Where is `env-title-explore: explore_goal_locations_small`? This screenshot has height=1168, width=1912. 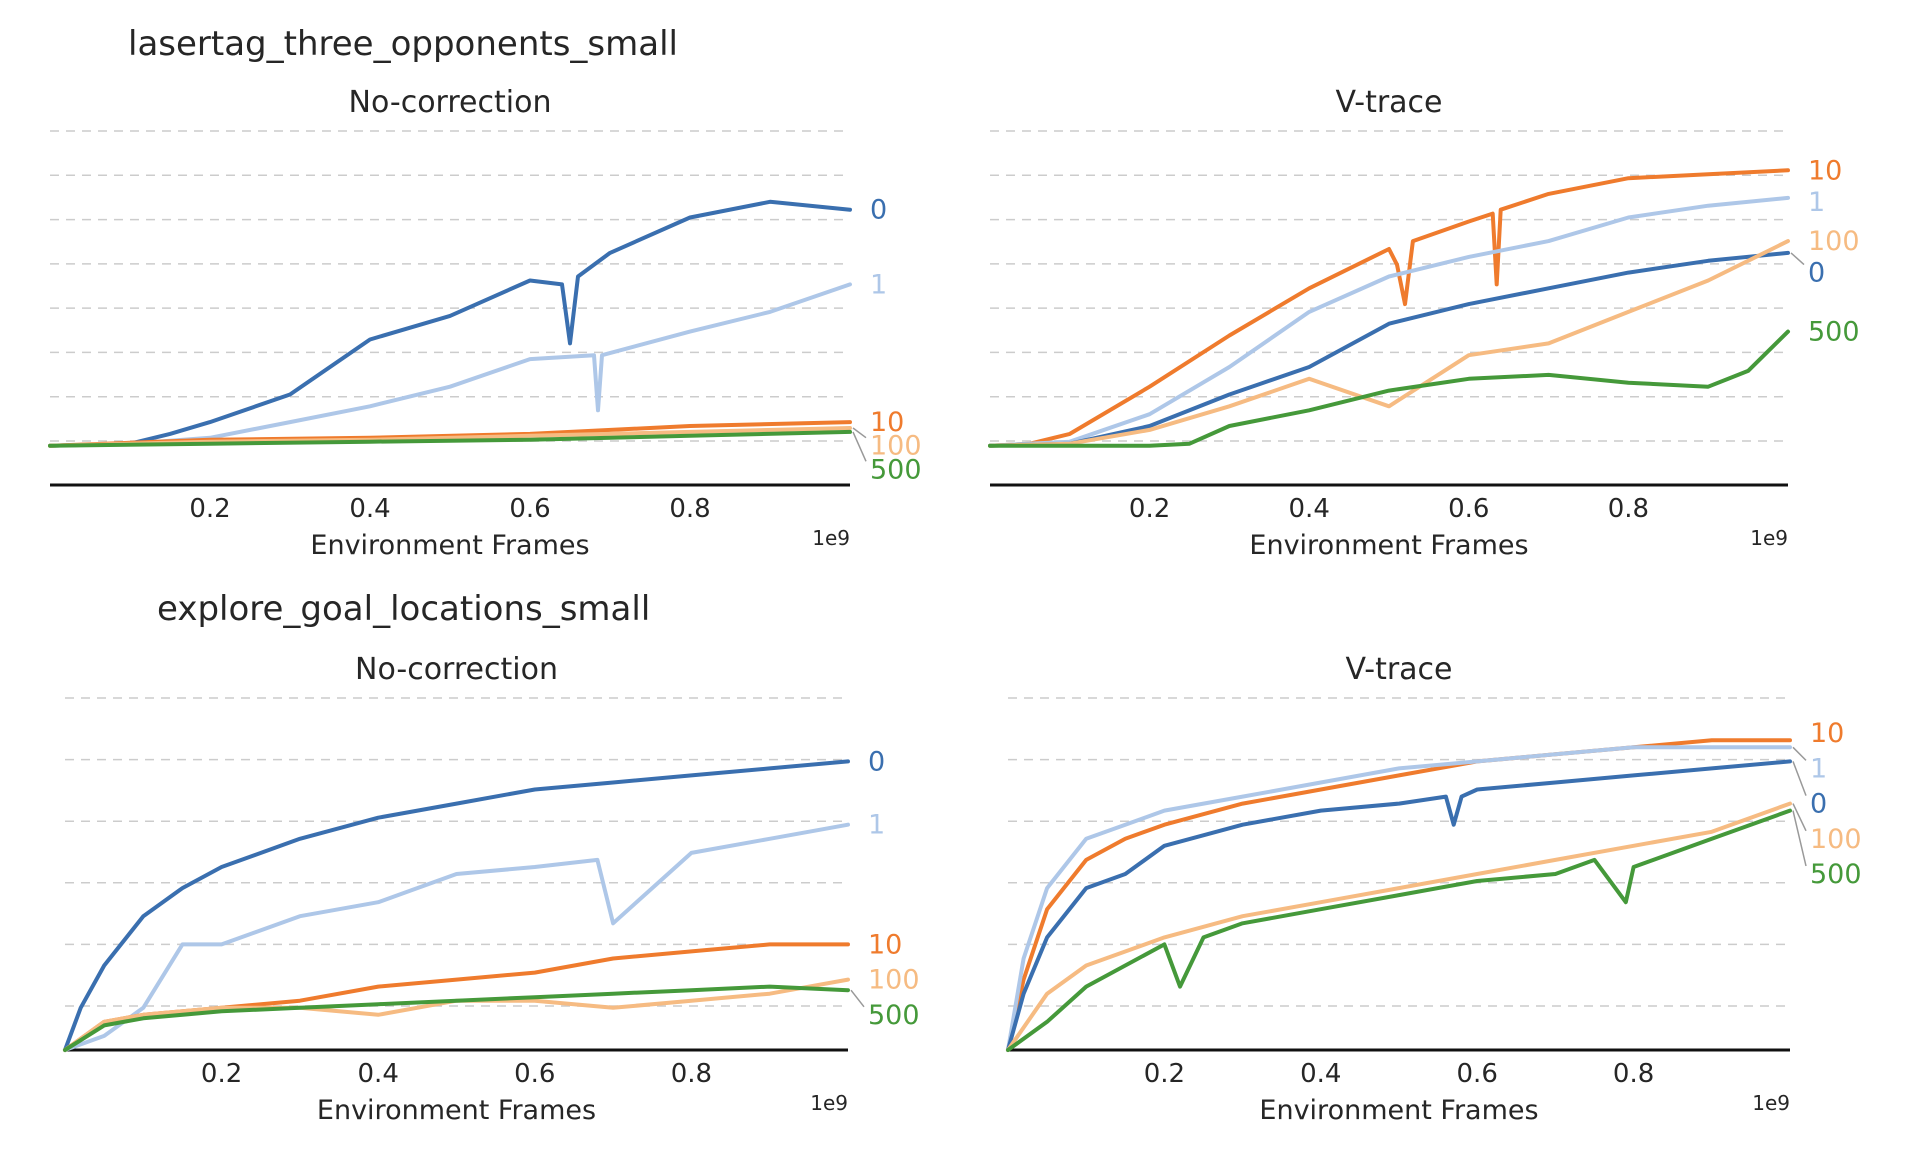
env-title-explore: explore_goal_locations_small is located at coordinates (403, 609).